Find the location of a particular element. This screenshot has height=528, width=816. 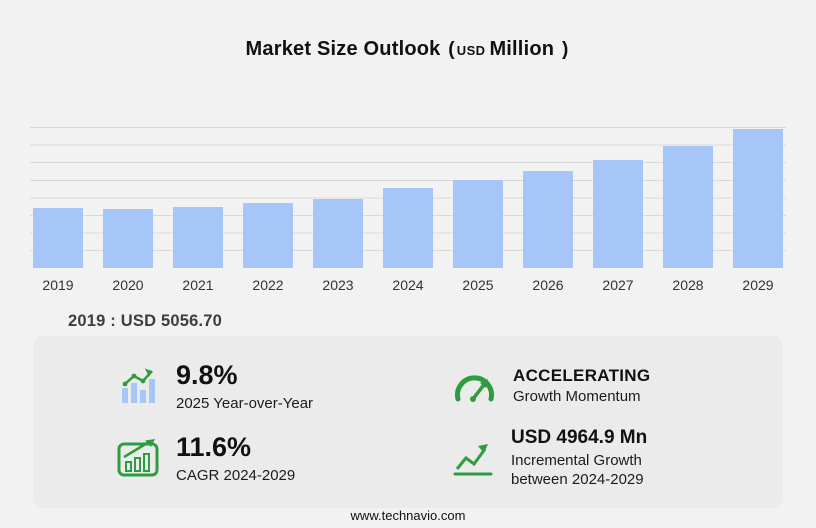

title-text: Market Size Outlook is located at coordinates (343, 49).